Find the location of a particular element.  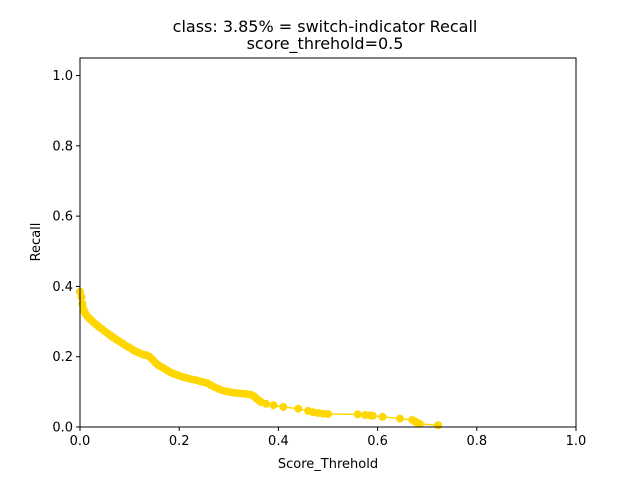

x-axis-label: Score_Threhold is located at coordinates (328, 464).